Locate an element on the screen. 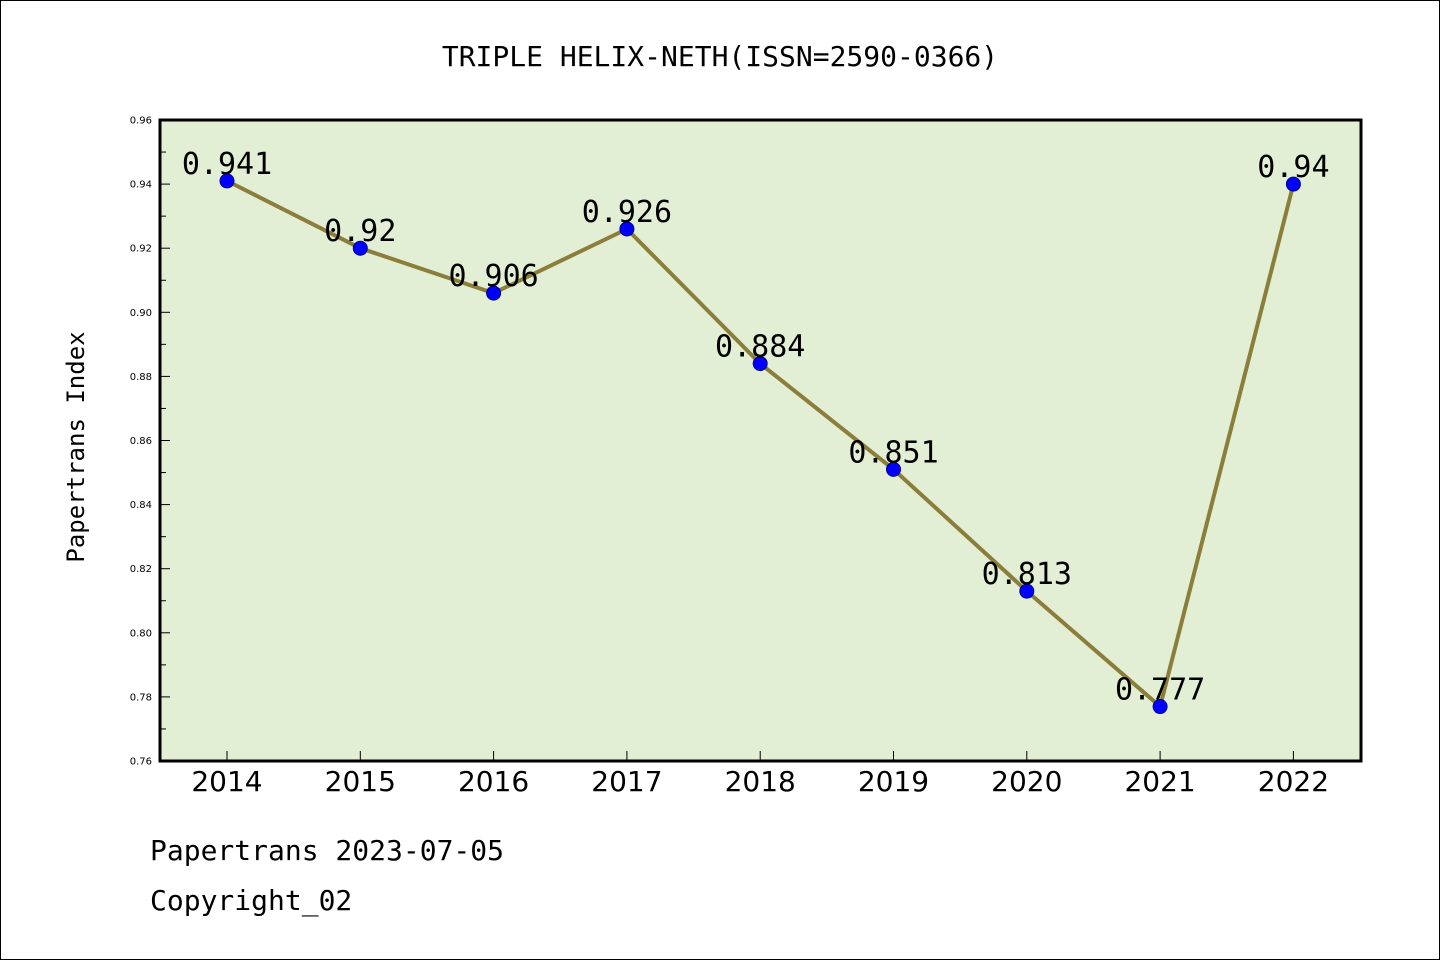  x-tick-label: 2016 is located at coordinates (493, 781).